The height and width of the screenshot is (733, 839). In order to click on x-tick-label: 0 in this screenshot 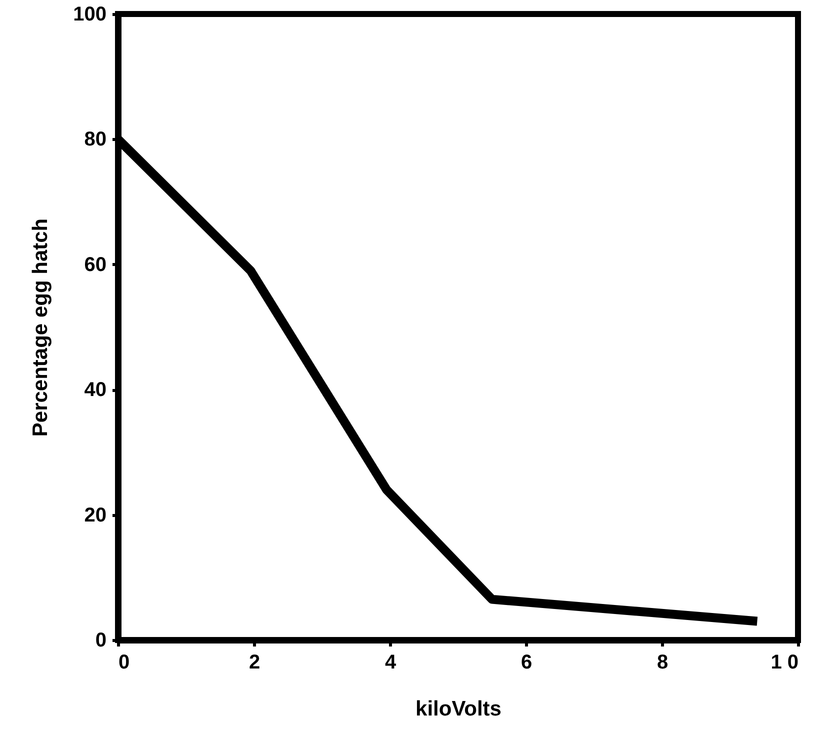, I will do `click(124, 663)`.